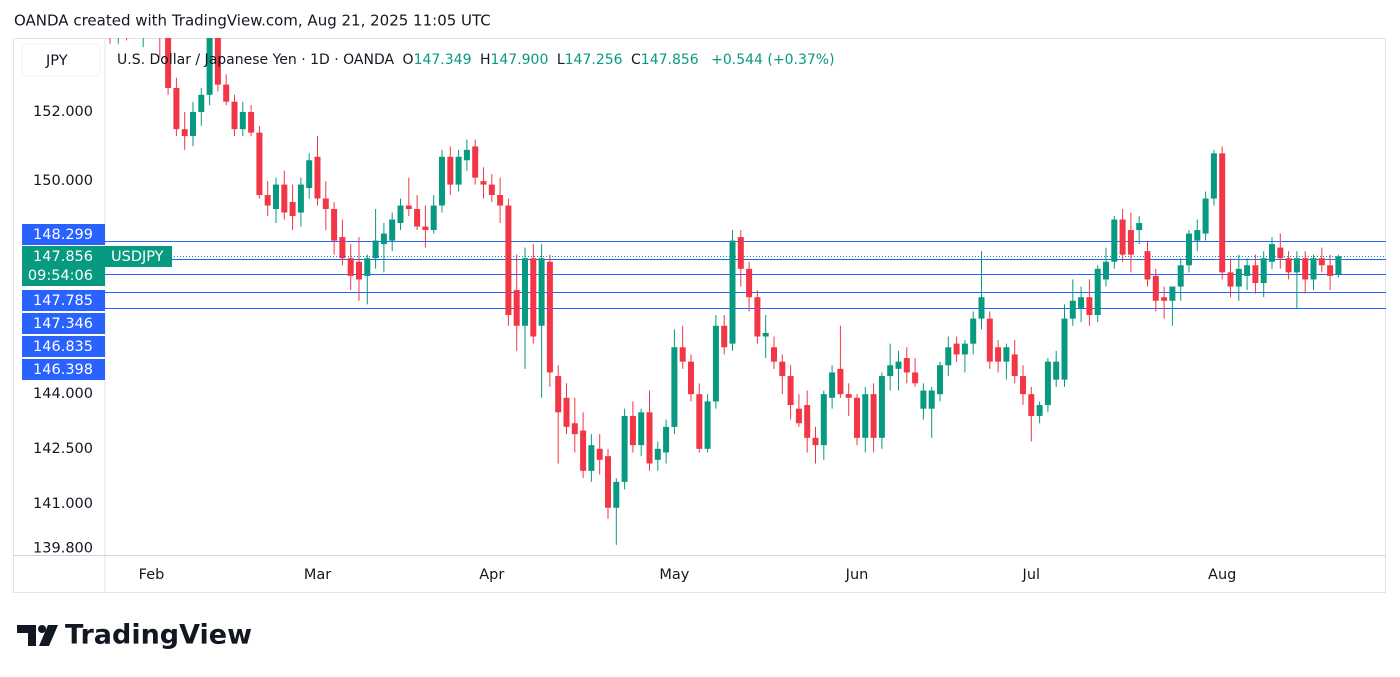 This screenshot has width=1400, height=677. Describe the element at coordinates (772, 60) in the screenshot. I see `legend-change: +0.544 (+0.37%)` at that location.